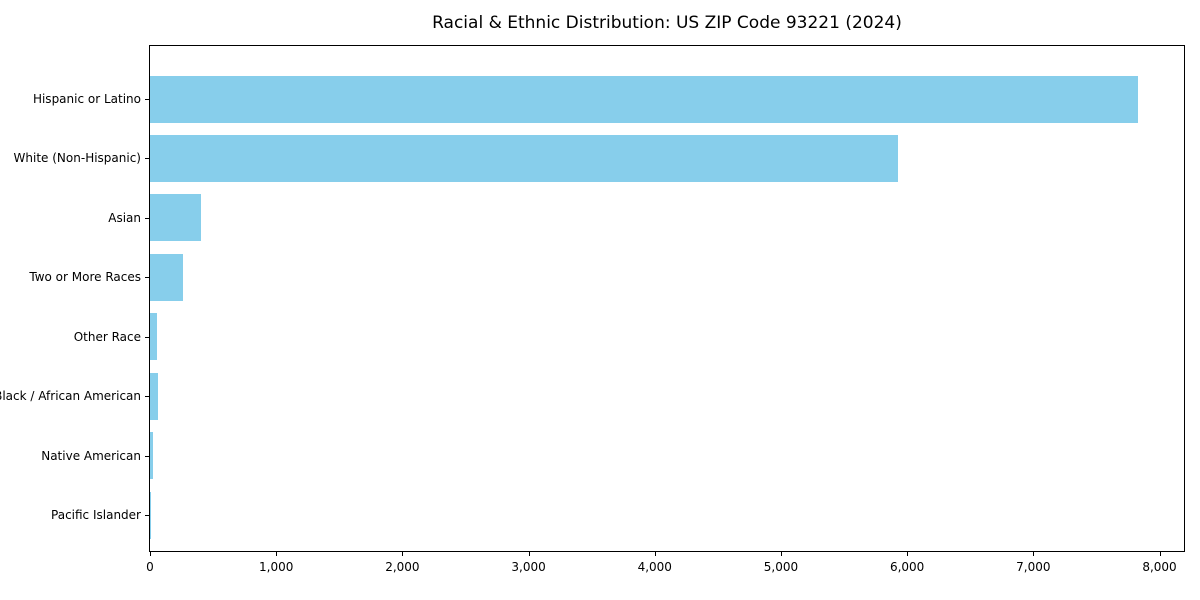 The height and width of the screenshot is (600, 1200). What do you see at coordinates (781, 567) in the screenshot?
I see `x-tick-label: 5,000` at bounding box center [781, 567].